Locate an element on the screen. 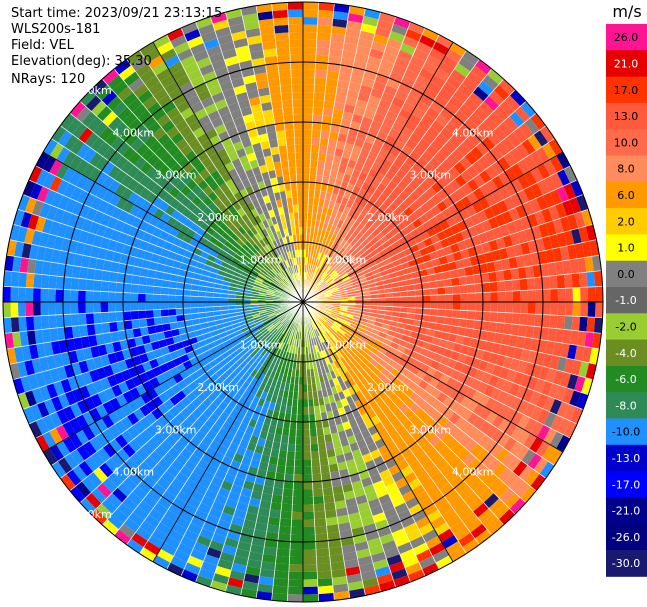  colorbar-cell is located at coordinates (626, 169).